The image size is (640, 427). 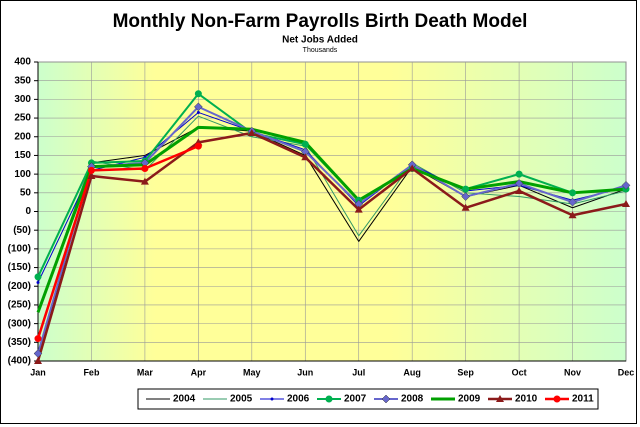 What do you see at coordinates (199, 372) in the screenshot?
I see `x-tick-label: Apr` at bounding box center [199, 372].